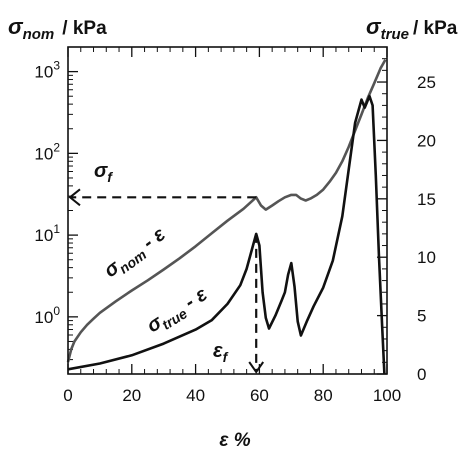  Describe the element at coordinates (221, 352) in the screenshot. I see `epsilon-f-label: εf` at that location.